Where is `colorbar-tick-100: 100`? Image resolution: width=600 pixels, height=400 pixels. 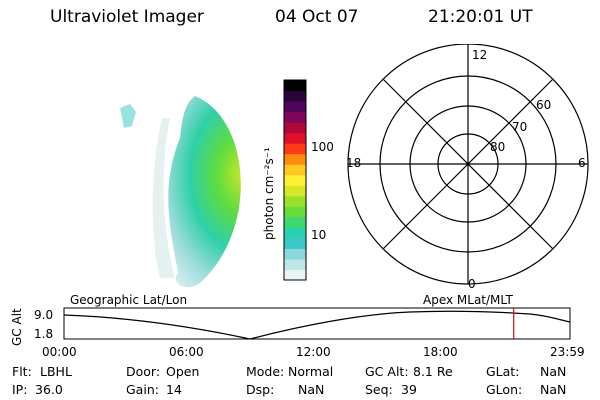 colorbar-tick-100: 100 is located at coordinates (322, 147).